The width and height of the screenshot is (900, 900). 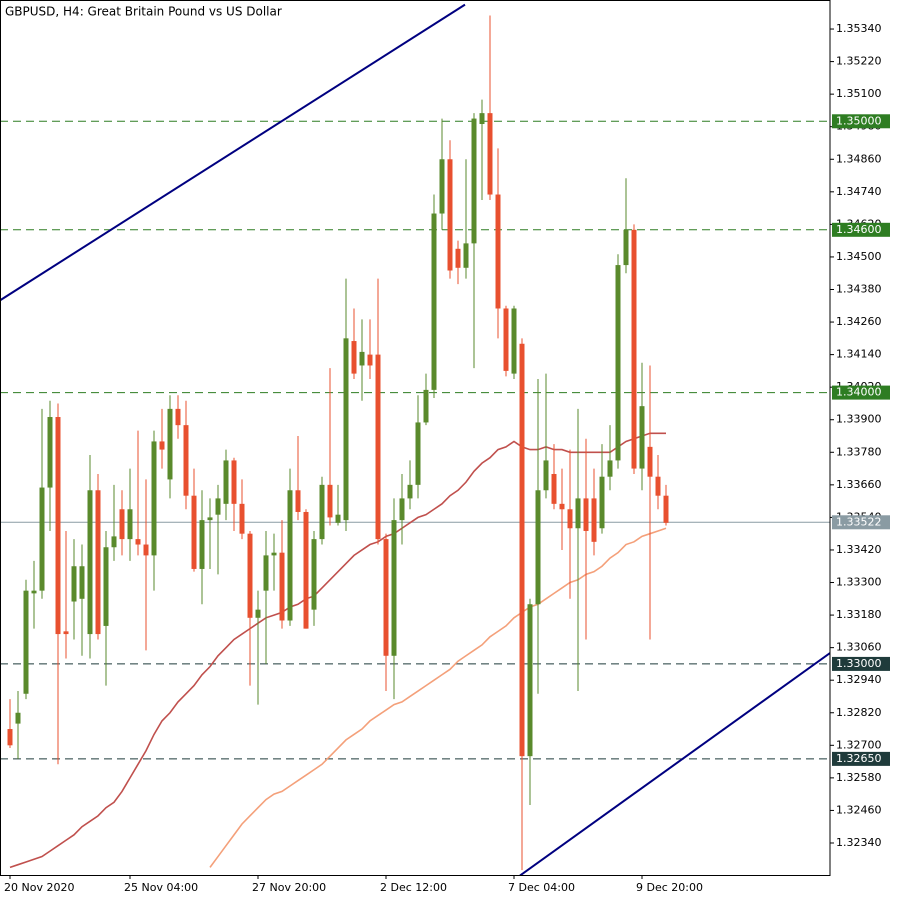 What do you see at coordinates (859, 354) in the screenshot?
I see `y-tick-label: 1.34140` at bounding box center [859, 354].